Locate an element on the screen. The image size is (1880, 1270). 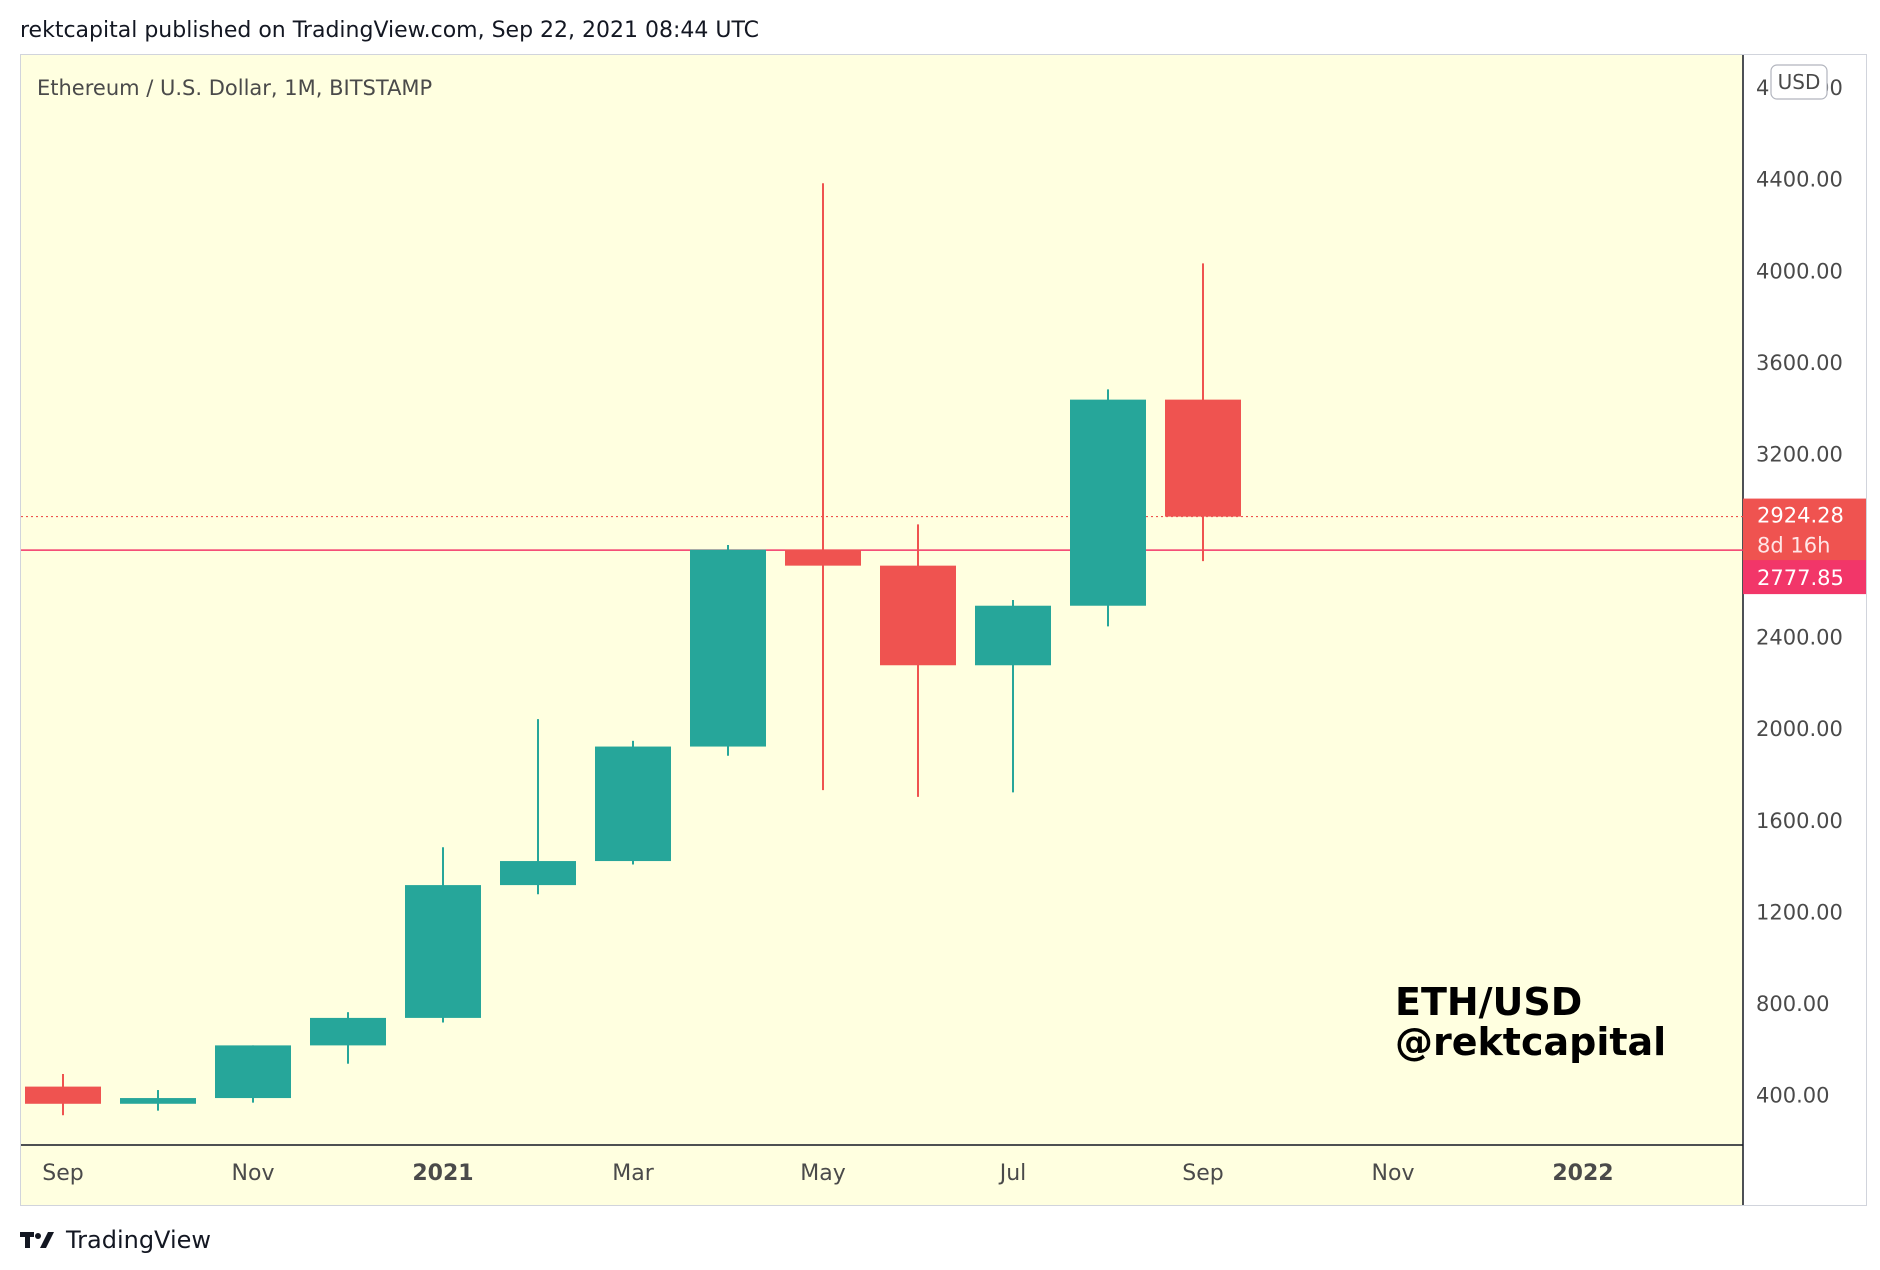
x-tick-label-sep-0: Sep is located at coordinates (62, 1173).